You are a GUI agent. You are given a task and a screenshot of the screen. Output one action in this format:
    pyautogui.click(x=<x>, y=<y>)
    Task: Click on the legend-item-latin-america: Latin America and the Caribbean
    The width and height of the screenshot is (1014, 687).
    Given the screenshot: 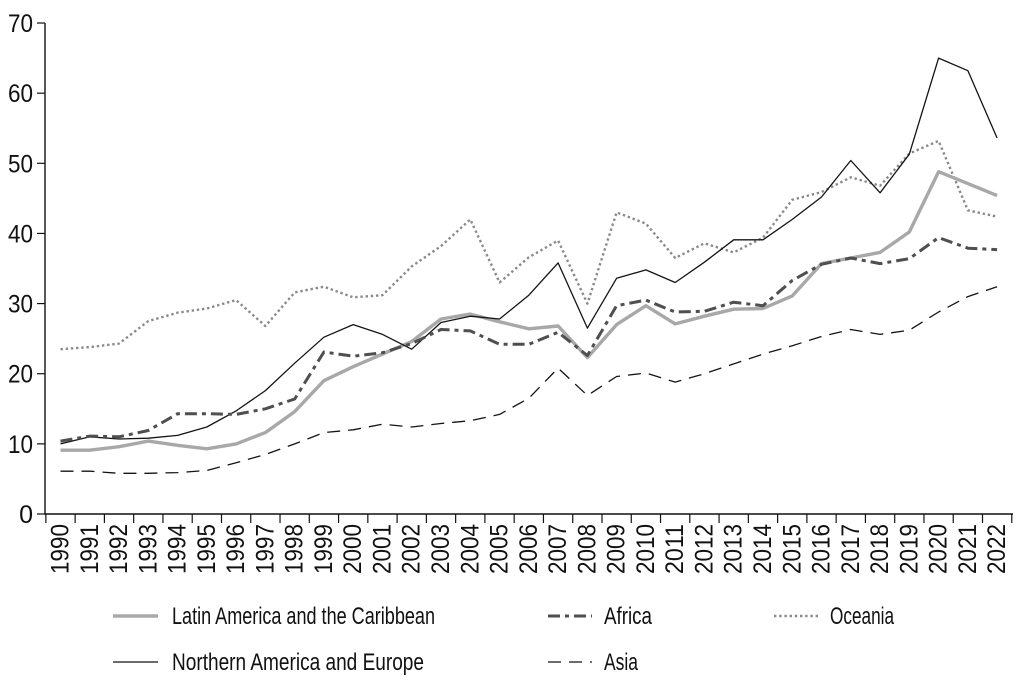 What is the action you would take?
    pyautogui.click(x=274, y=616)
    